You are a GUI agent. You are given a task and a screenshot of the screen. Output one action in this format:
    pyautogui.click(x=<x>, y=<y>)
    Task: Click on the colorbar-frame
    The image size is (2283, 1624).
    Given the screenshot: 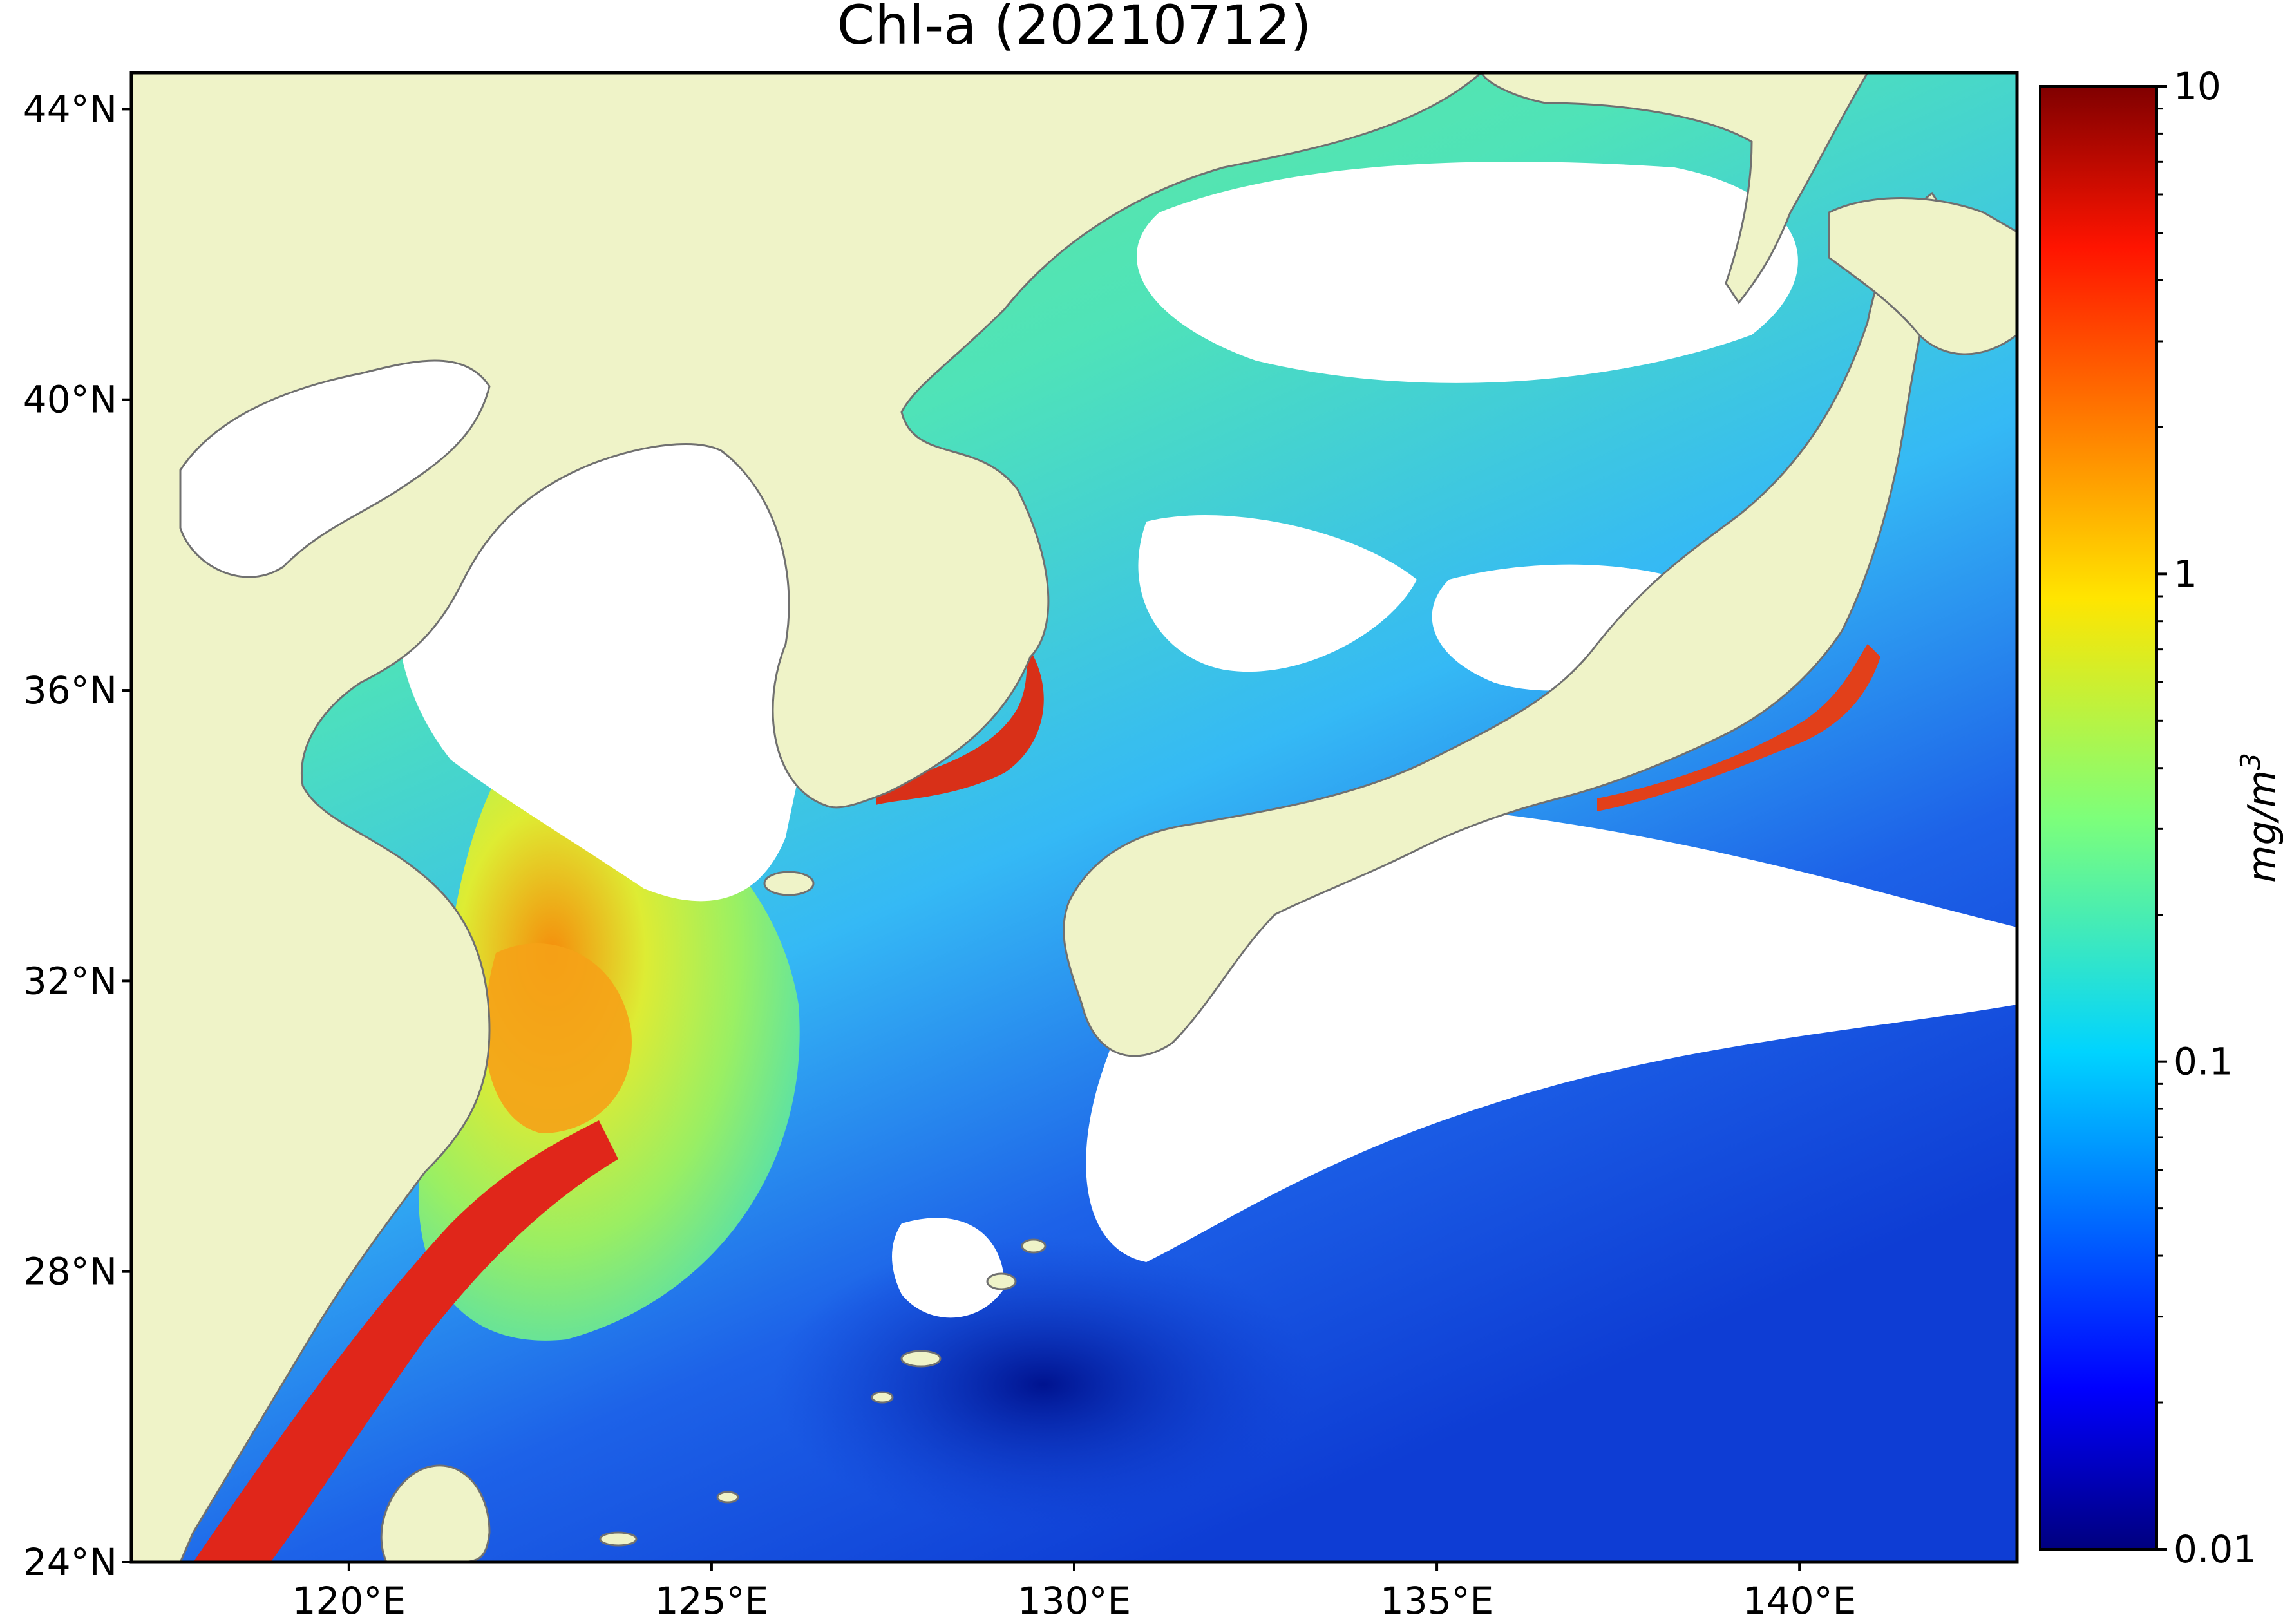 What is the action you would take?
    pyautogui.click(x=2098, y=818)
    